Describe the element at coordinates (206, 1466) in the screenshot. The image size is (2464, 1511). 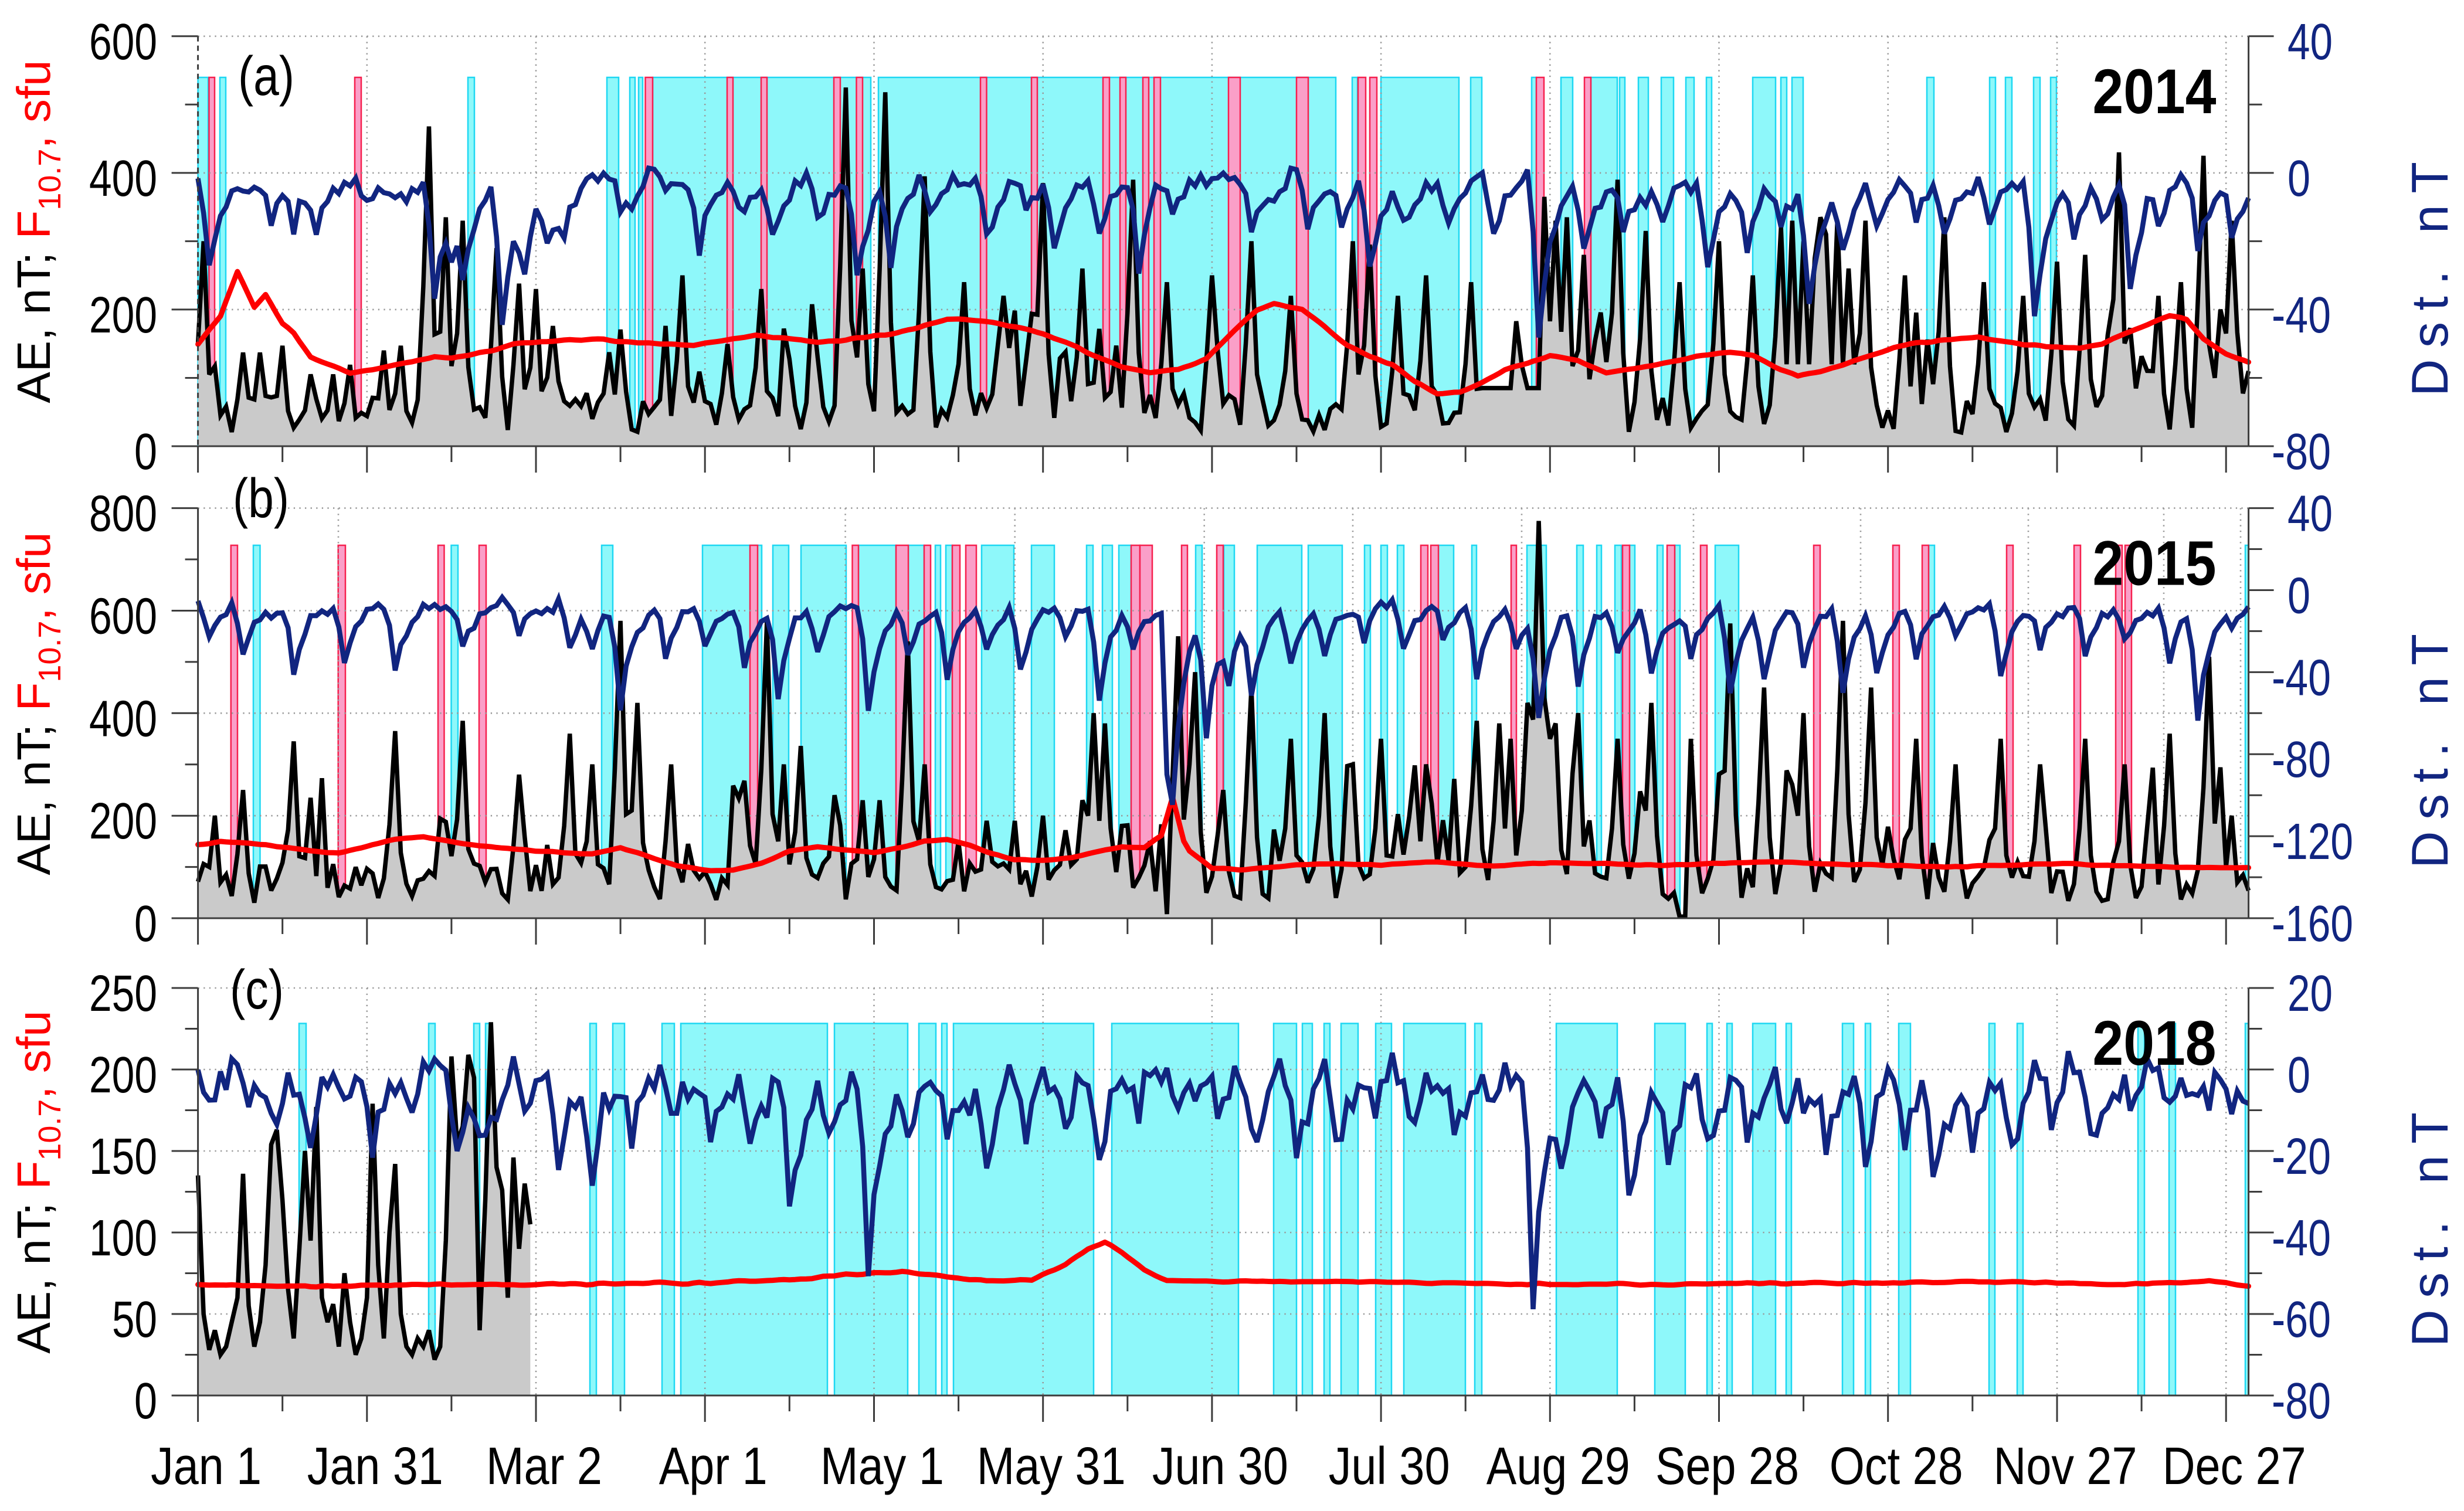
I see `svg-text: Jan 1` at that location.